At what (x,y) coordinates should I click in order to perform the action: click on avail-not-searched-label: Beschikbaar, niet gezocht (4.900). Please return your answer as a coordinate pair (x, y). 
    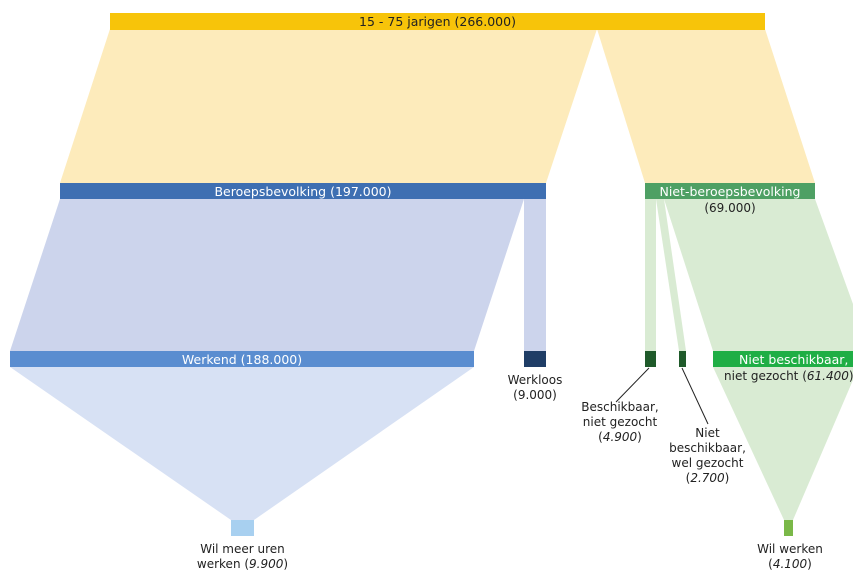
    Looking at the image, I should click on (620, 422).